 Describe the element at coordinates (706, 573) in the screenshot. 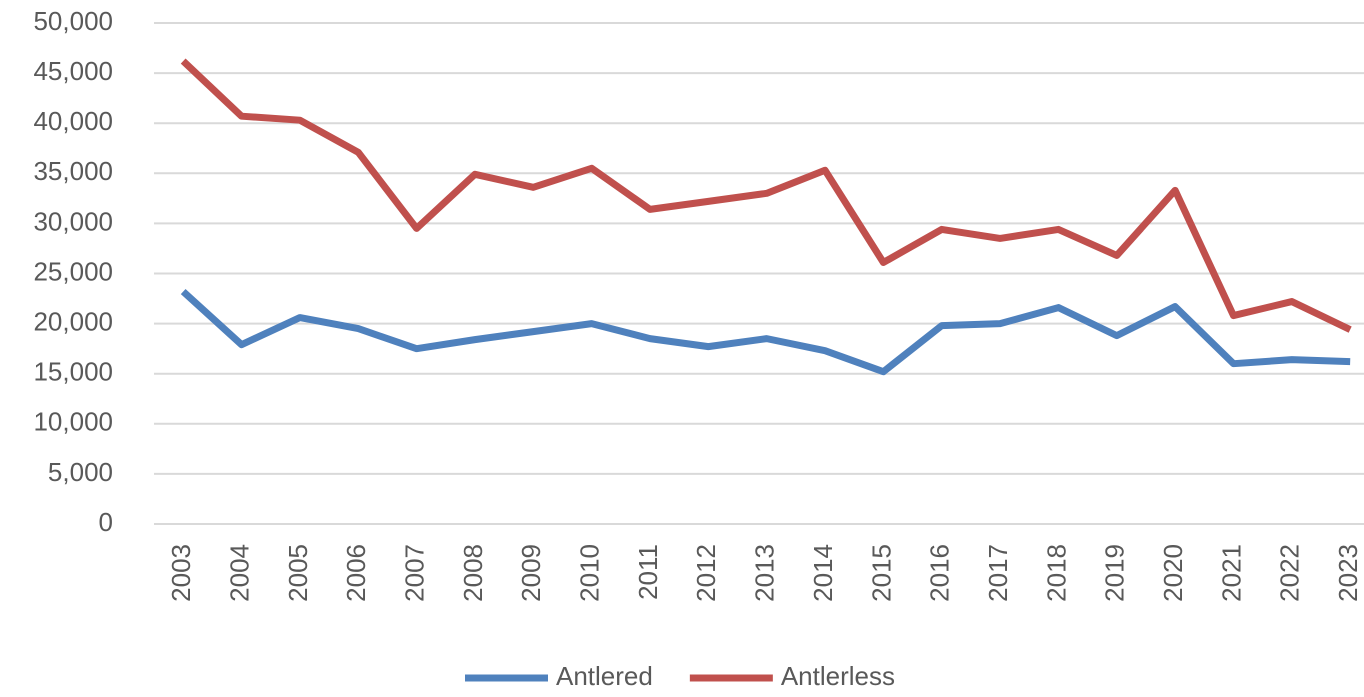

I see `x-tick-label: 2012` at that location.